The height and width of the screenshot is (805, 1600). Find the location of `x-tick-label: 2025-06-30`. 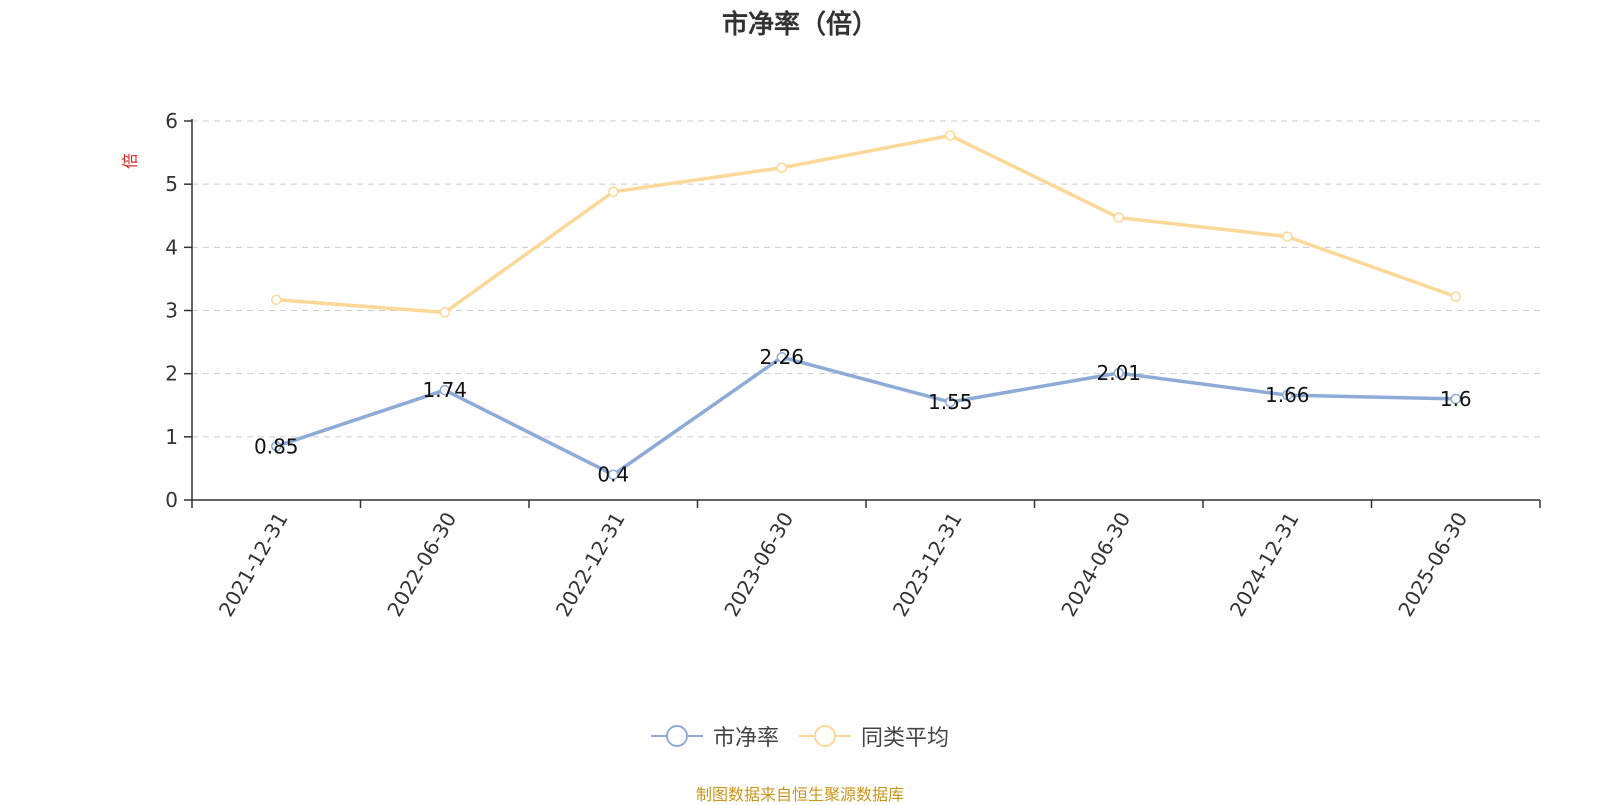

x-tick-label: 2025-06-30 is located at coordinates (1432, 564).